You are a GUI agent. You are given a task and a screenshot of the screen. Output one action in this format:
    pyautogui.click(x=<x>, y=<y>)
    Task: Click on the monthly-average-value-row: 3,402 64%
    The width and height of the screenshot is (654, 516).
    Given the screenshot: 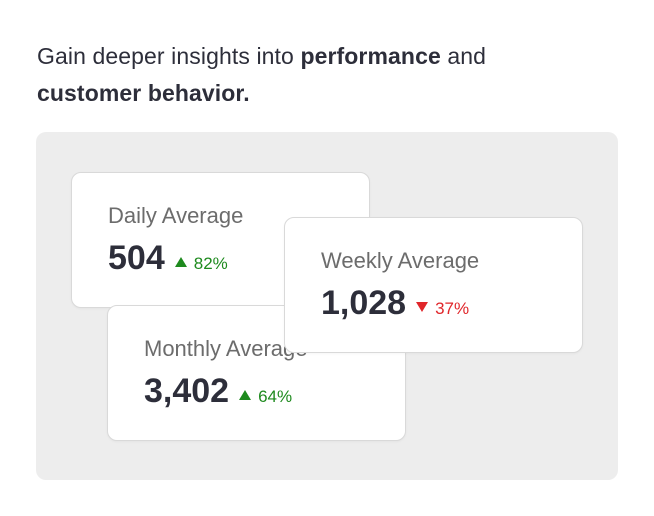 What is the action you would take?
    pyautogui.click(x=218, y=391)
    